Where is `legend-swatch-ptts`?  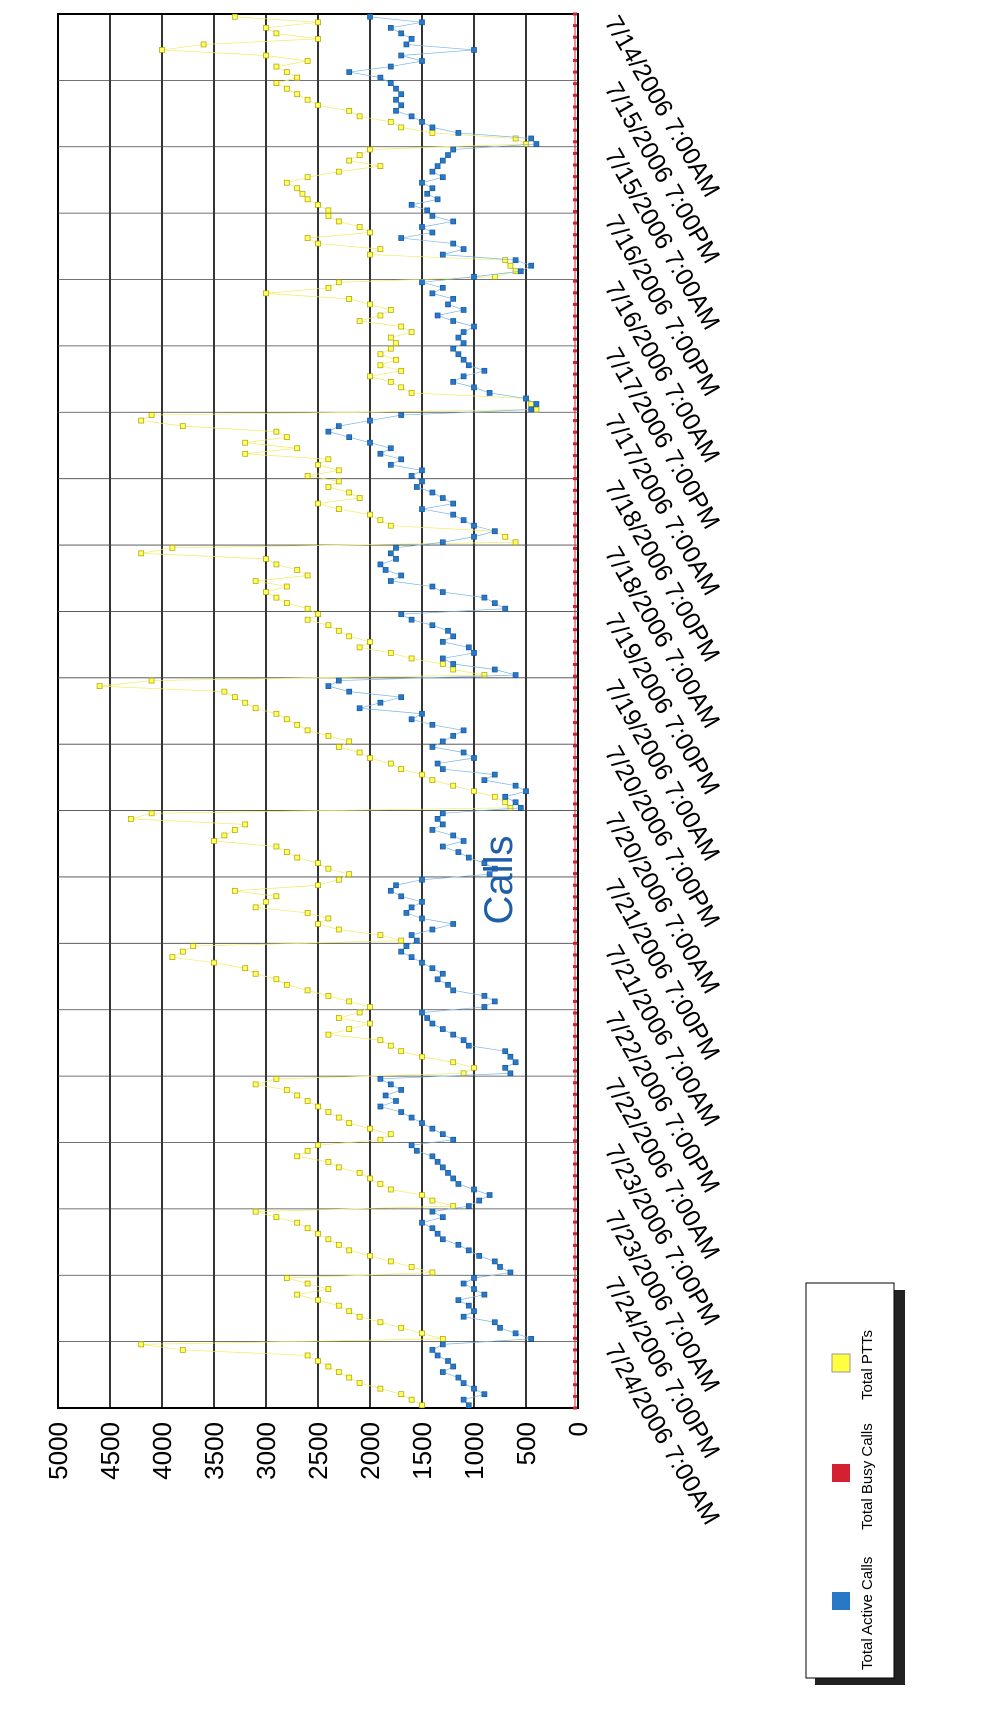 legend-swatch-ptts is located at coordinates (841, 1363).